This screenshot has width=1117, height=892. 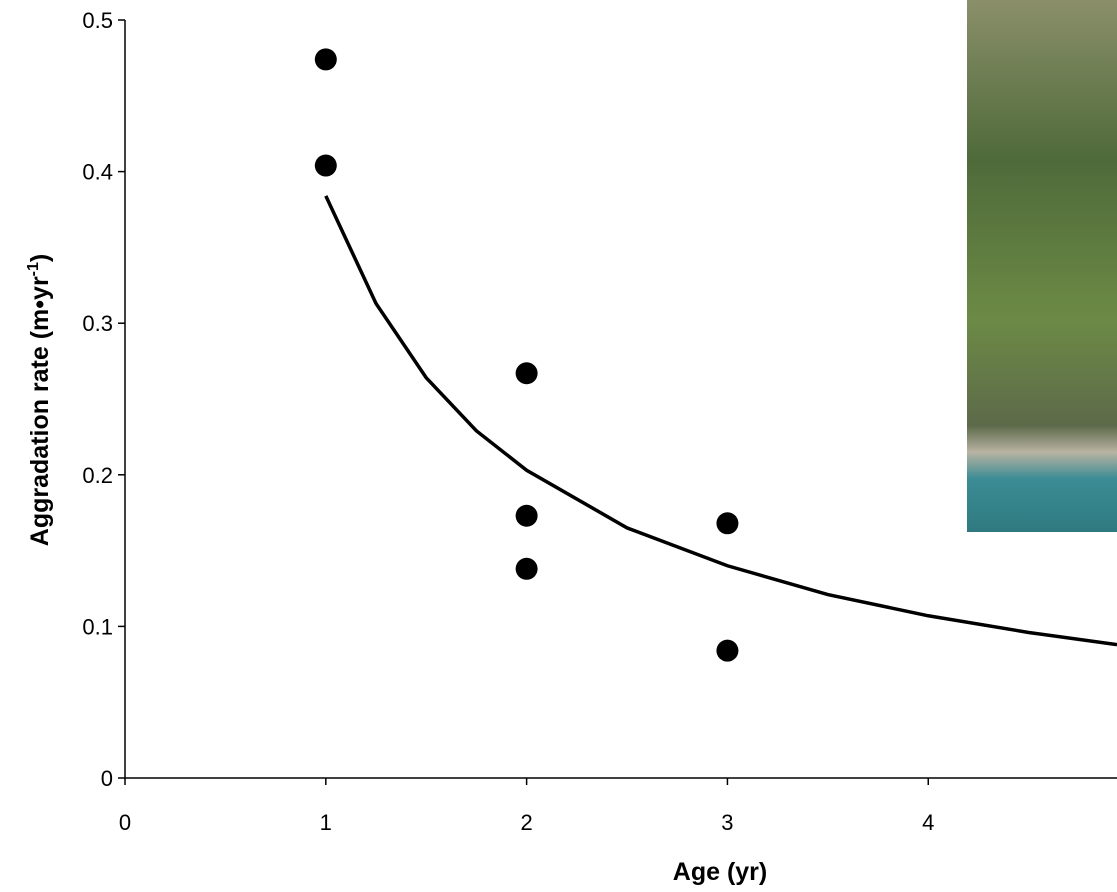 I want to click on y-label-suffix: ), so click(x=40, y=258).